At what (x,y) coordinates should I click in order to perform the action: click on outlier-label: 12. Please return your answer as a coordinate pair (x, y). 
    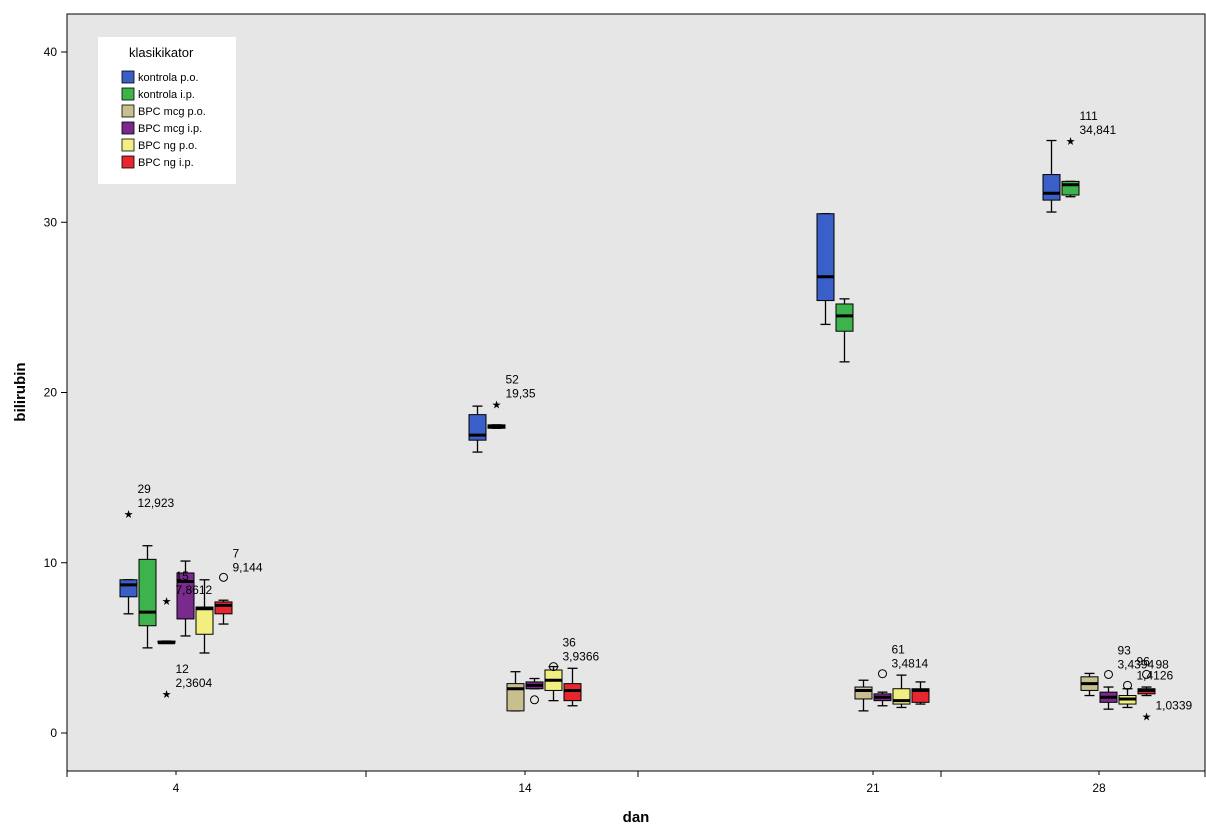
    Looking at the image, I should click on (183, 669).